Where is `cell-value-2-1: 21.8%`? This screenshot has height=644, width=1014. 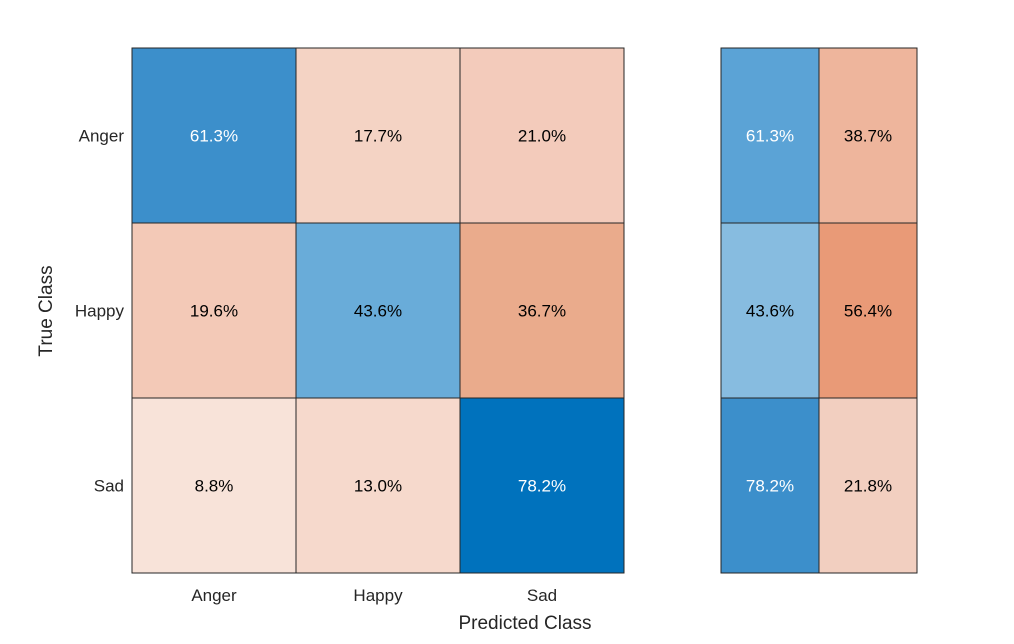
cell-value-2-1: 21.8% is located at coordinates (868, 486).